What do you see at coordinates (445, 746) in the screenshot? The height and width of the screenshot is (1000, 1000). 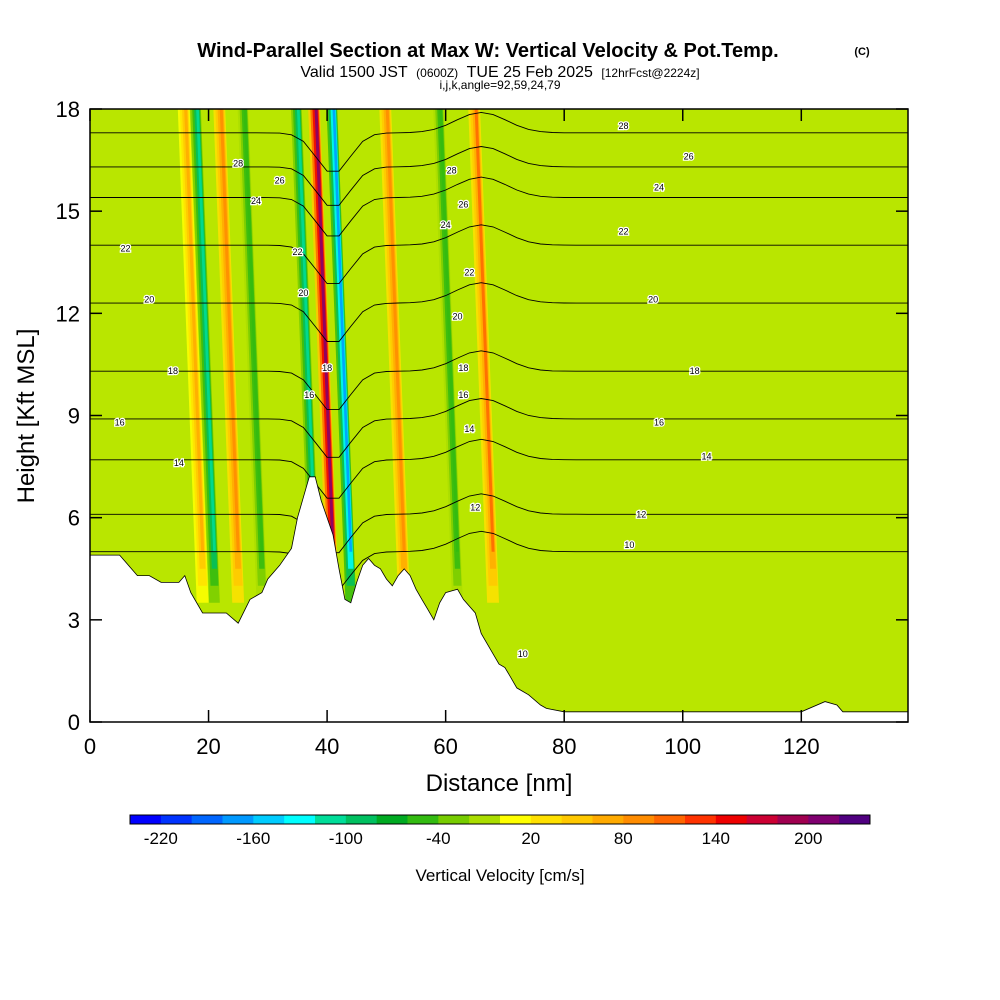 I see `x-tick-label-3: 60` at bounding box center [445, 746].